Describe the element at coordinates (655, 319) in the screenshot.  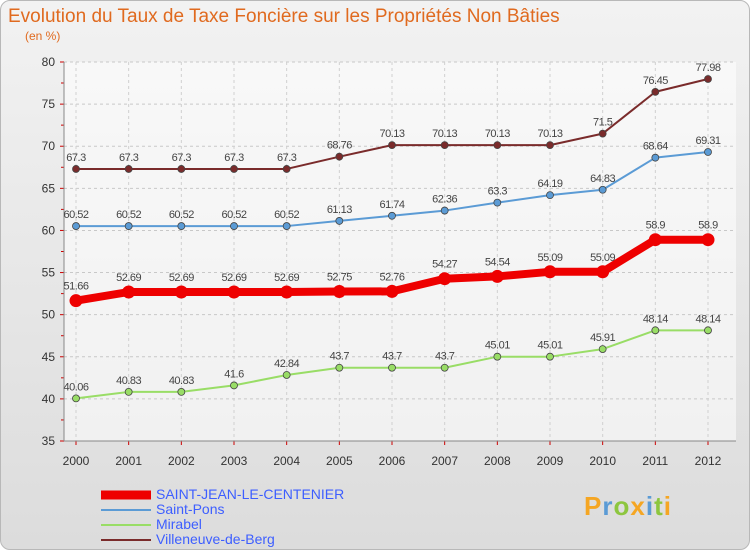
I see `data-label: 48.14` at that location.